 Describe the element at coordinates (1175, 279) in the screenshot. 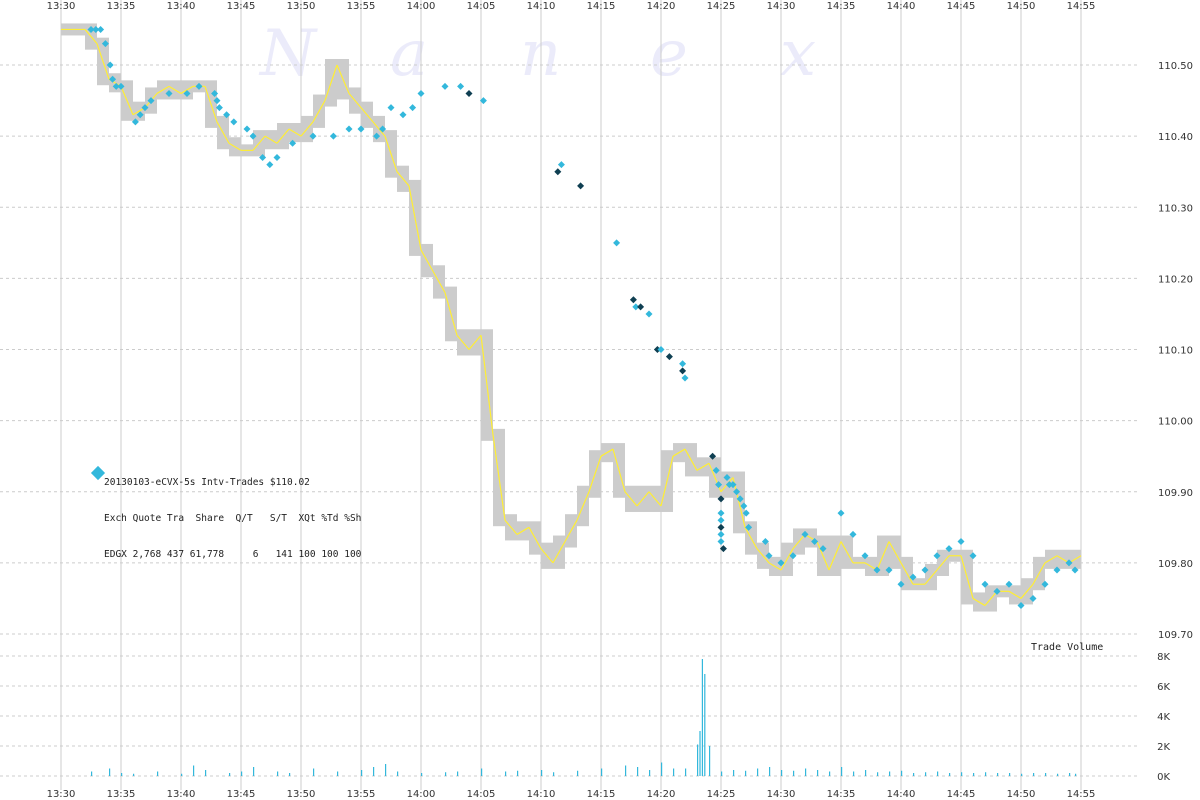

I see `price-tick-label: 110.20` at that location.